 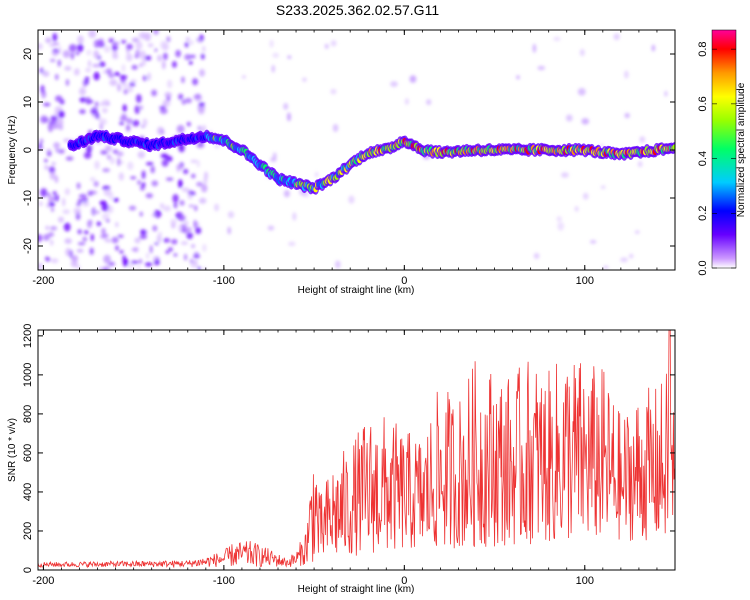 What do you see at coordinates (357, 10) in the screenshot?
I see `chart-title: S233.2025.362.02.57.G11` at bounding box center [357, 10].